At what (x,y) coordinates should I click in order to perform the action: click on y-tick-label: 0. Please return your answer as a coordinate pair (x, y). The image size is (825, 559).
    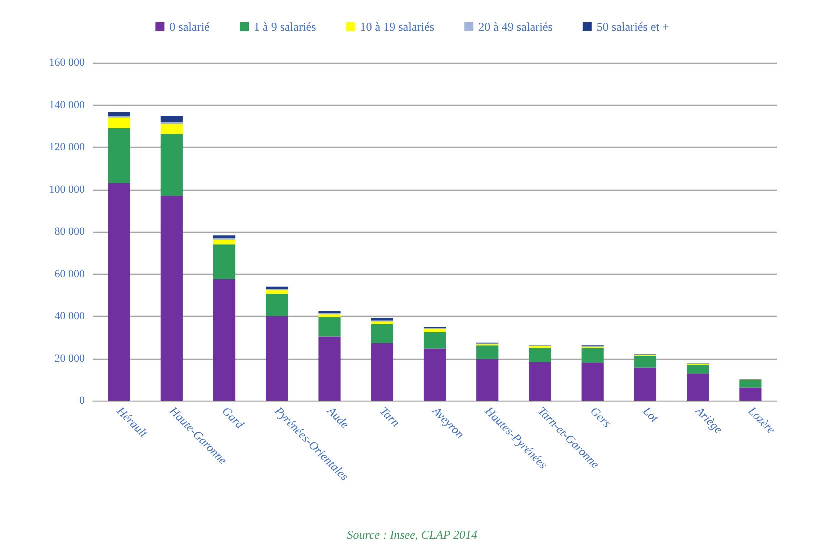
    Looking at the image, I should click on (83, 401).